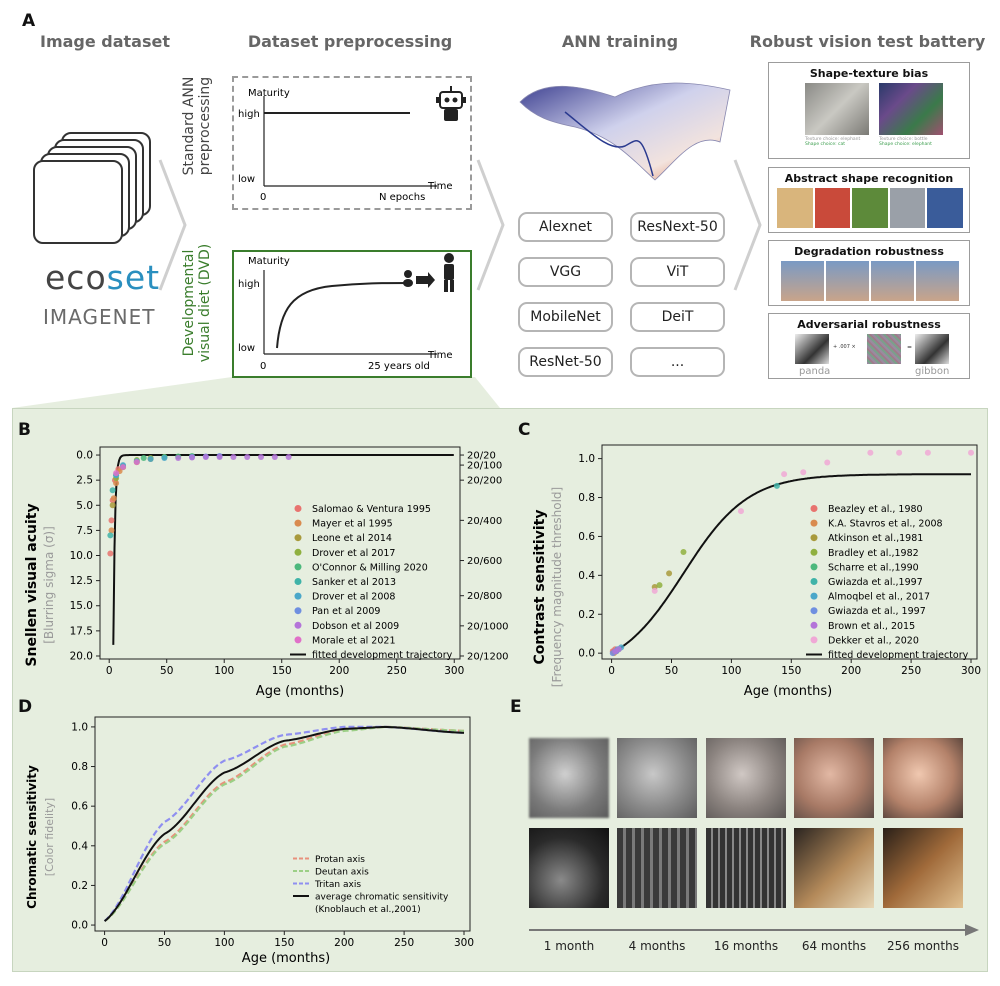 This screenshot has width=1000, height=986. Describe the element at coordinates (923, 778) in the screenshot. I see `face-256-months` at that location.